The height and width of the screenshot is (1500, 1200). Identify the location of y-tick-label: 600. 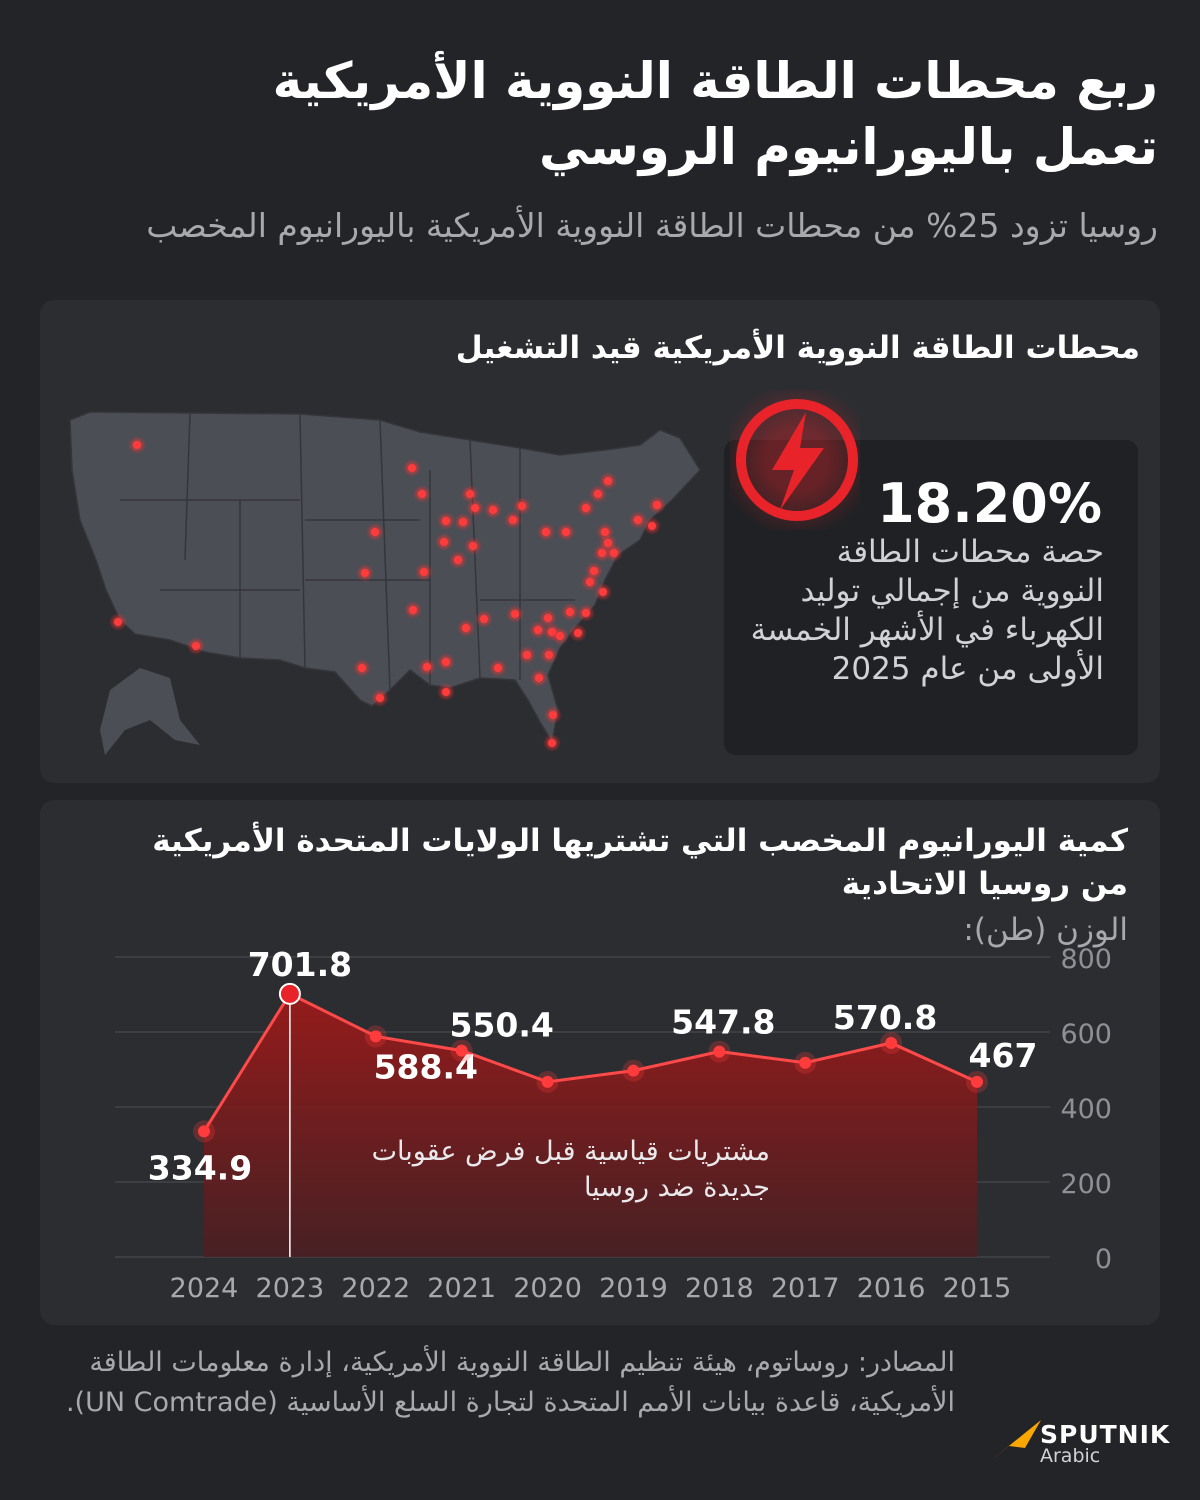
(1086, 1034).